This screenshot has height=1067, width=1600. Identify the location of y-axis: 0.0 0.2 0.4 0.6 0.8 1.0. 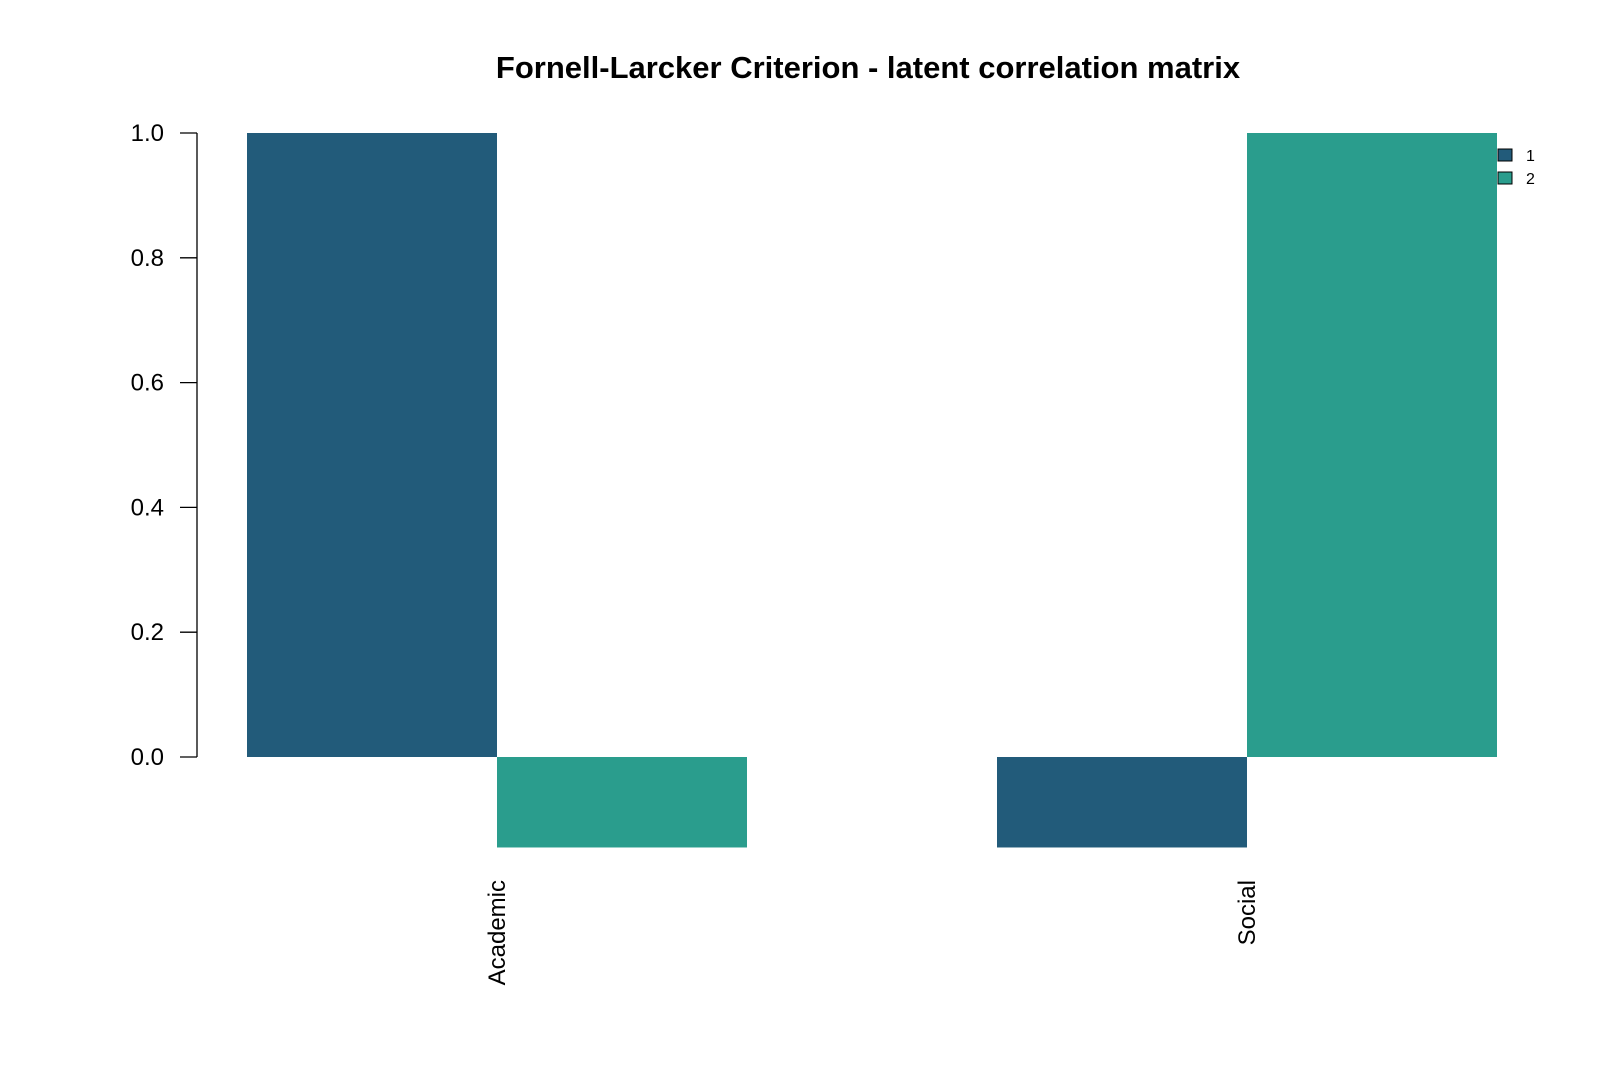
(164, 445).